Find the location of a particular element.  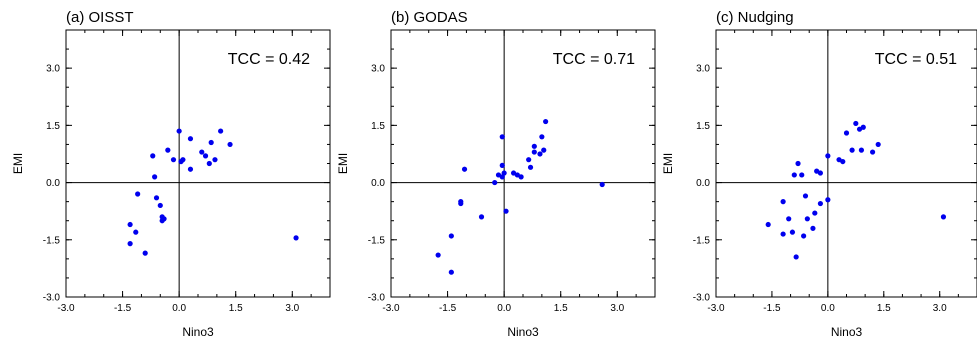

tcc-annotation: TCC = 0.51 is located at coordinates (916, 59).